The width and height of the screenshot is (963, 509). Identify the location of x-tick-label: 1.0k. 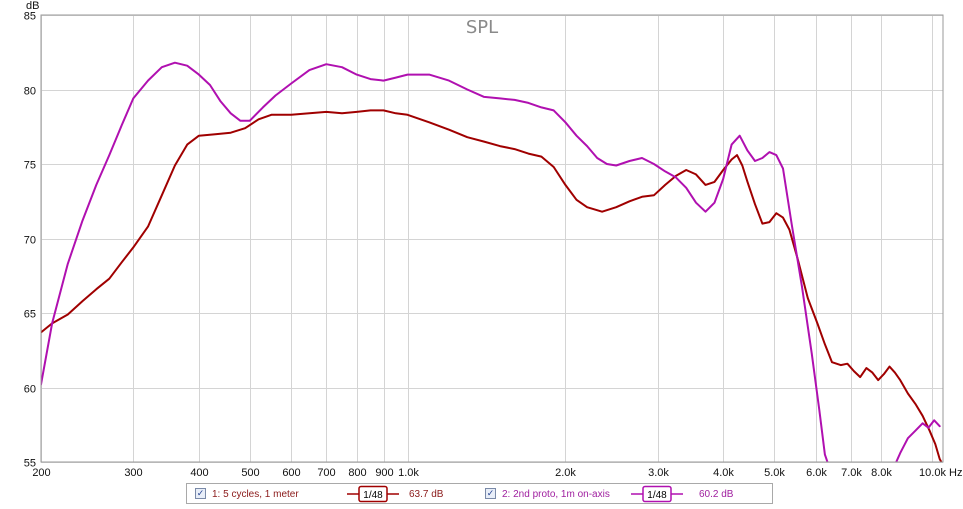
(408, 473).